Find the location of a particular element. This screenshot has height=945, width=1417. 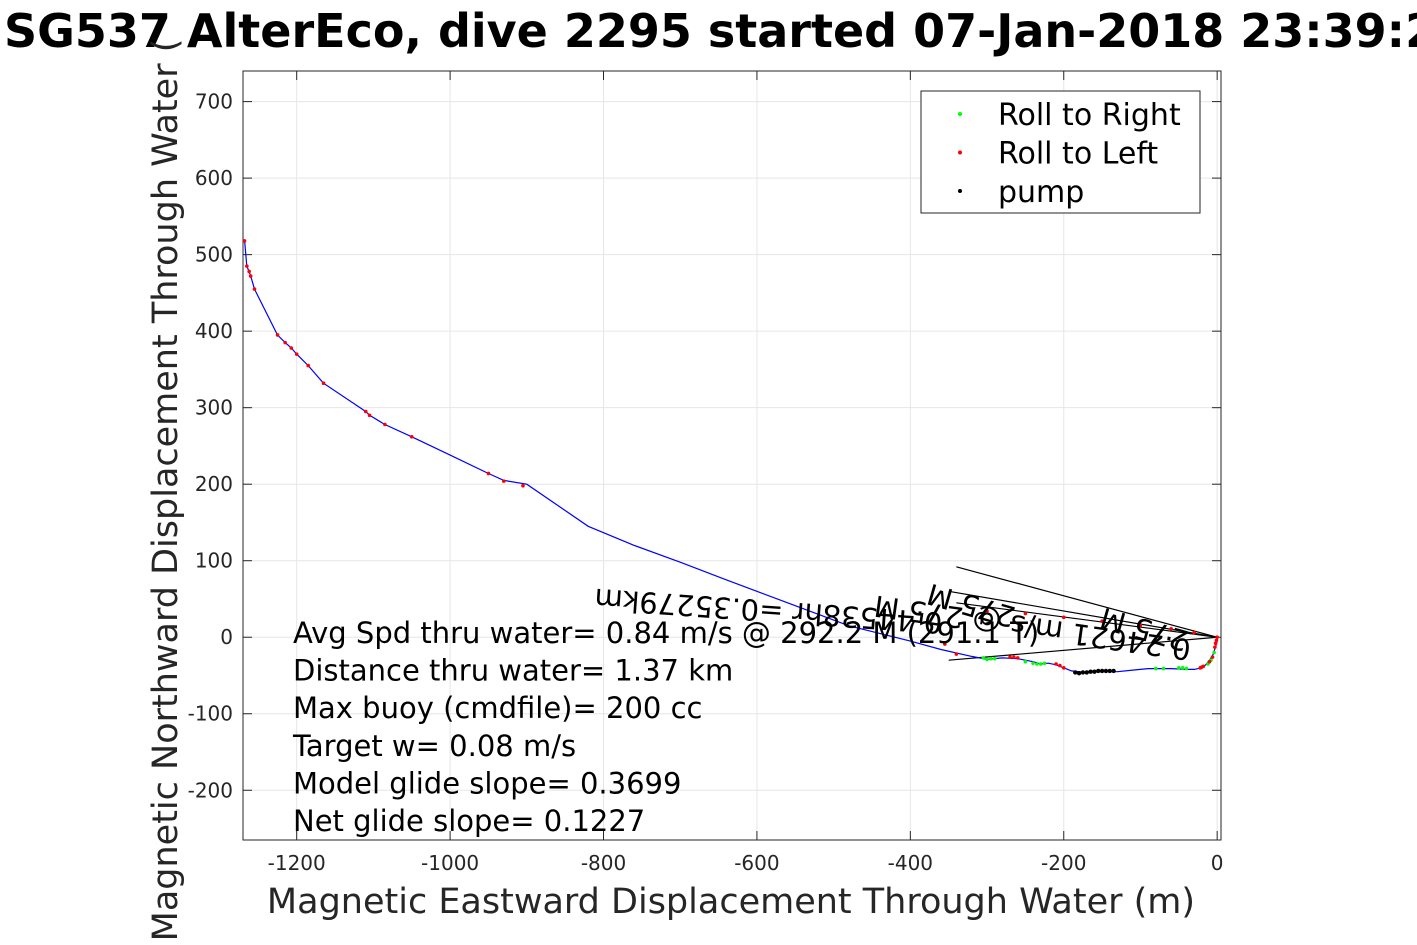

y-tick-label: 200 is located at coordinates (214, 484).